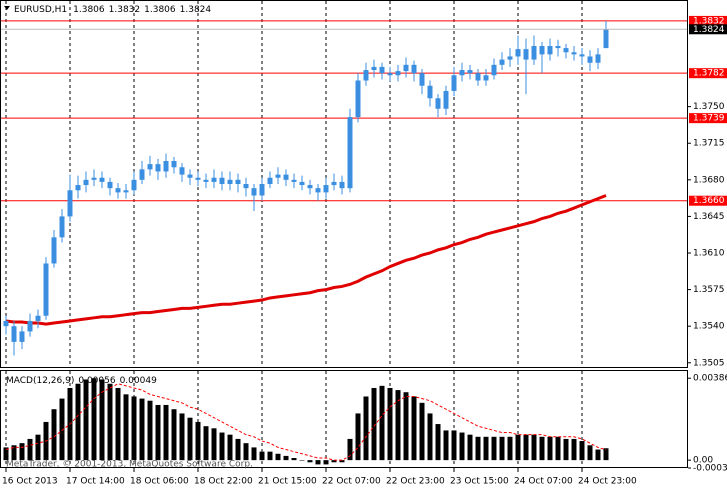 This screenshot has height=490, width=727. I want to click on level-label: 1.3782, so click(709, 74).